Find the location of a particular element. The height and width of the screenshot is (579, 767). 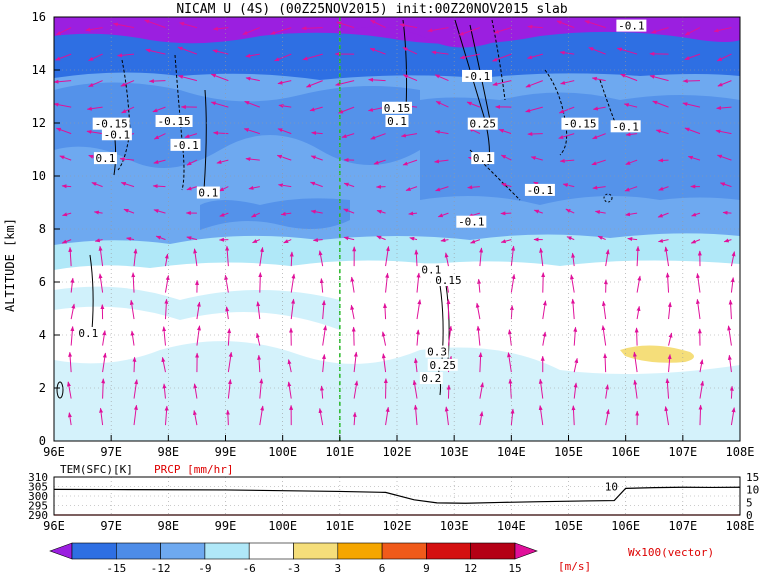

colorbar-cap-left is located at coordinates (61, 551).